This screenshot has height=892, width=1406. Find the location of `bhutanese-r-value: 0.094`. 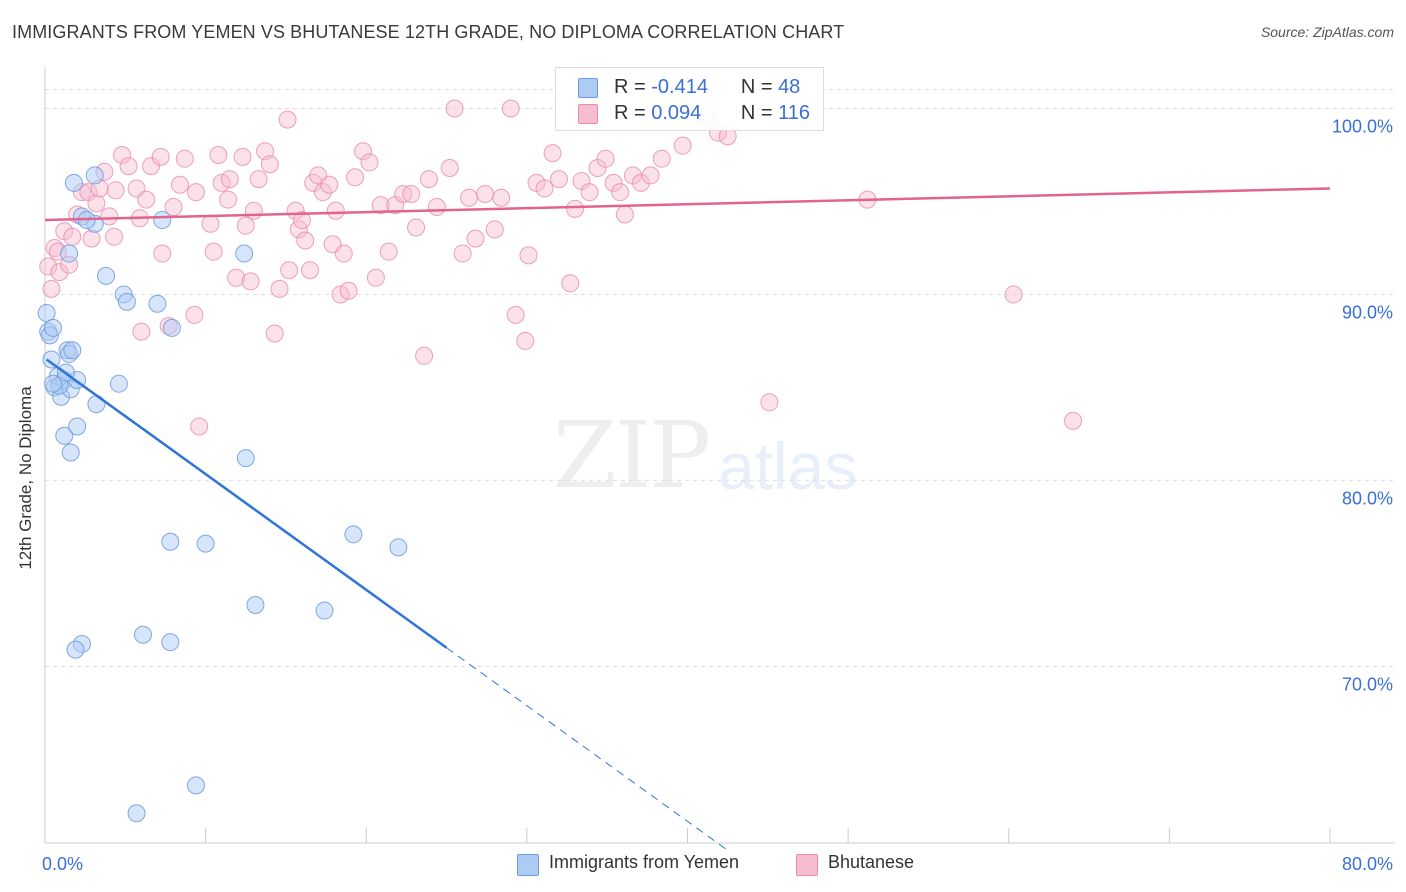

bhutanese-r-value: 0.094 is located at coordinates (676, 113).